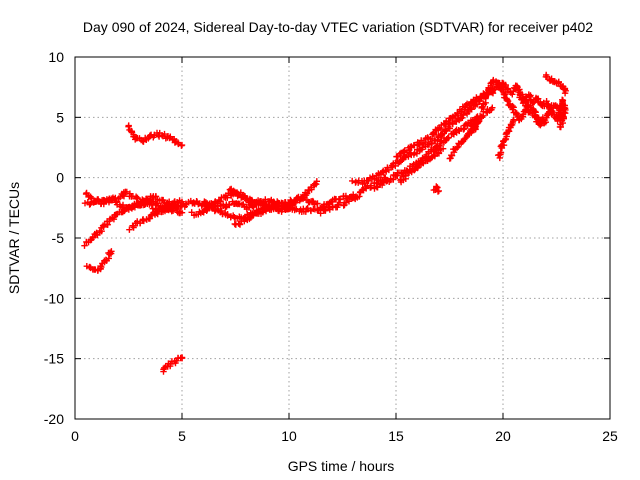  I want to click on x-tick-label: 20, so click(503, 436).